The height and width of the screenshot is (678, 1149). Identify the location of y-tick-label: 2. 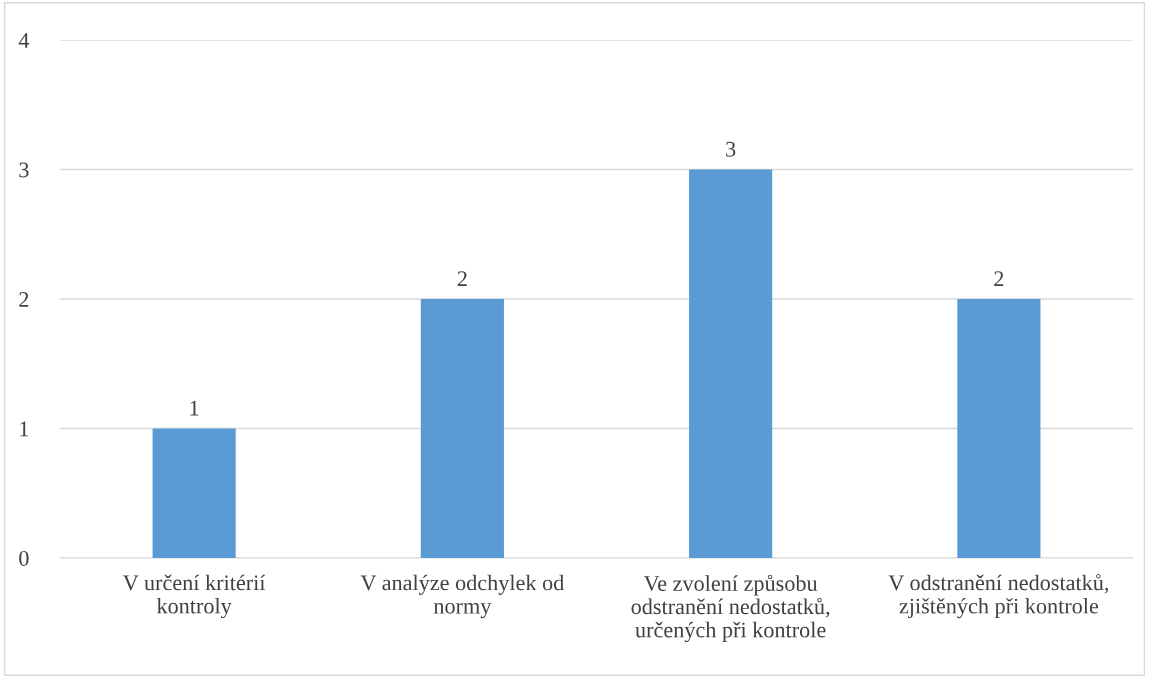
(24, 299).